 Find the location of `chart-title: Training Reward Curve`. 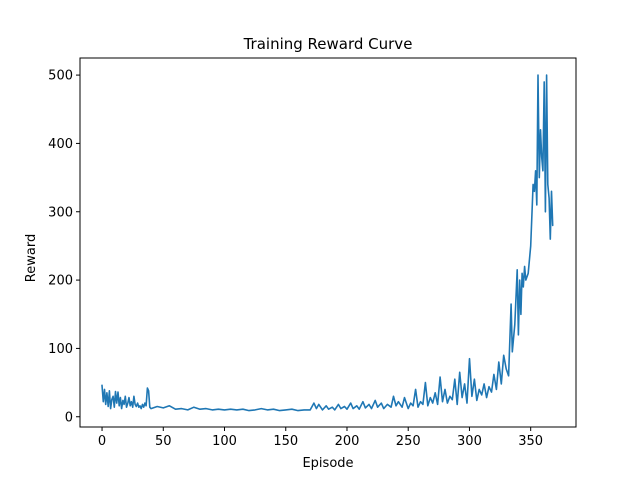

chart-title: Training Reward Curve is located at coordinates (328, 44).